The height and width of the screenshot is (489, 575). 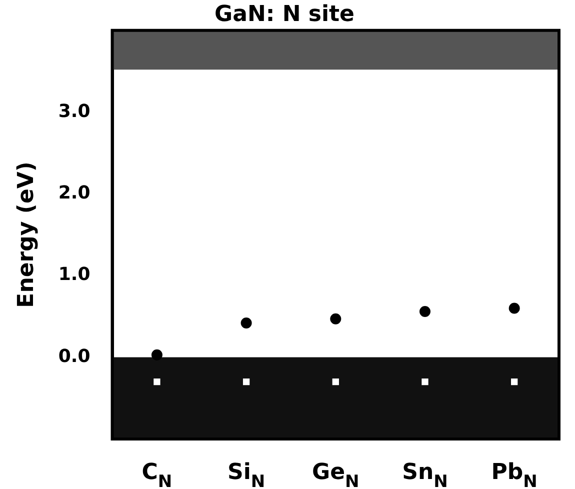 What do you see at coordinates (26, 235) in the screenshot?
I see `y-axis-title: Energy (eV)` at bounding box center [26, 235].